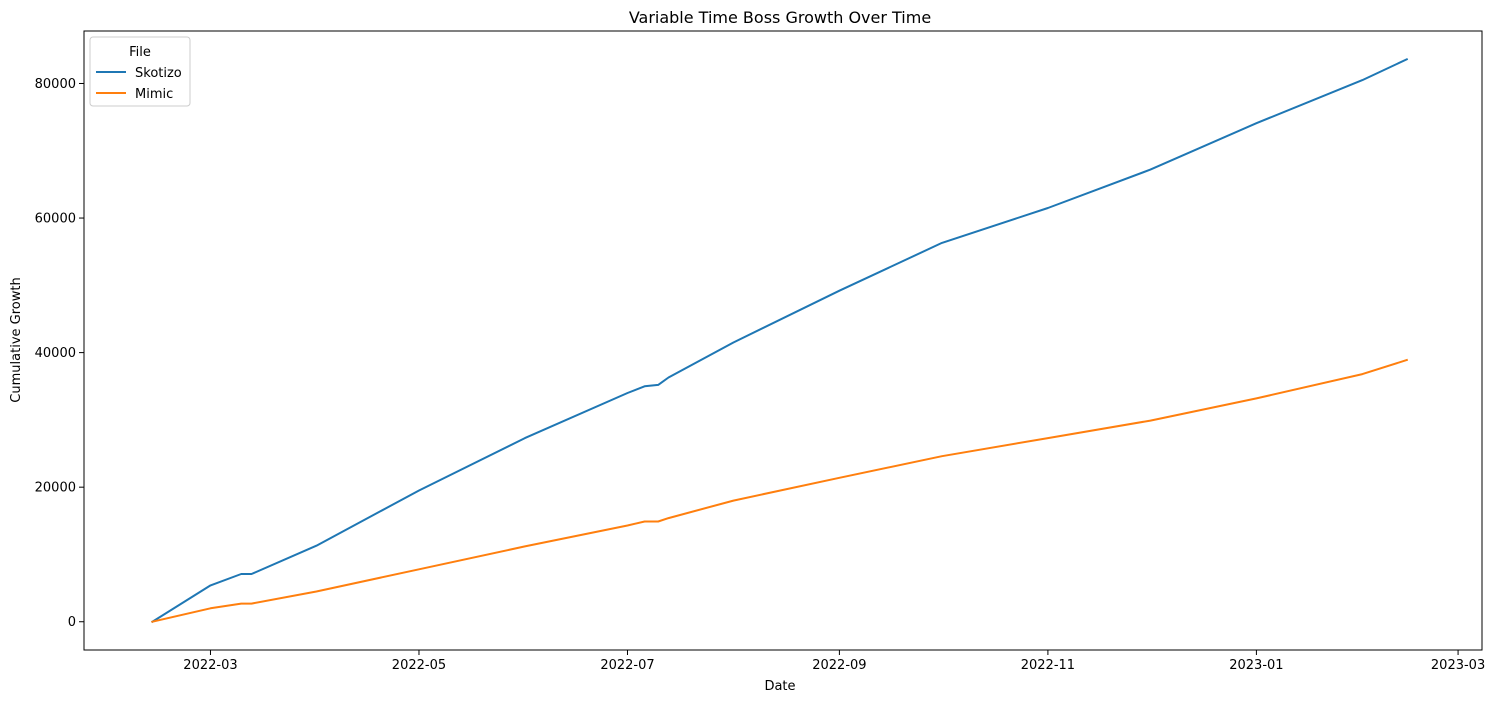 The width and height of the screenshot is (1504, 701). What do you see at coordinates (1256, 665) in the screenshot?
I see `x-tick-label: 2023-01` at bounding box center [1256, 665].